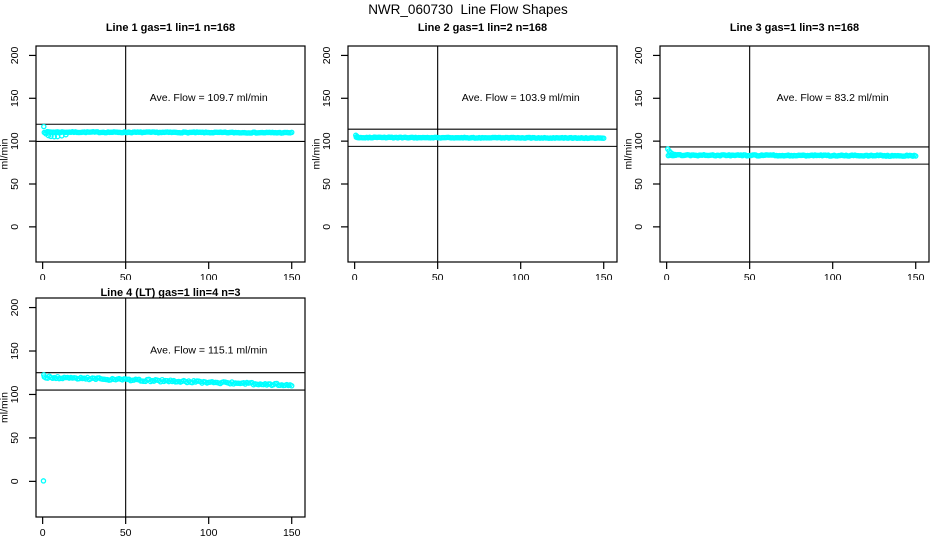 This screenshot has width=936, height=540. What do you see at coordinates (794, 28) in the screenshot?
I see `panel-title: Line 3 gas=1 lin=3 n=168` at bounding box center [794, 28].